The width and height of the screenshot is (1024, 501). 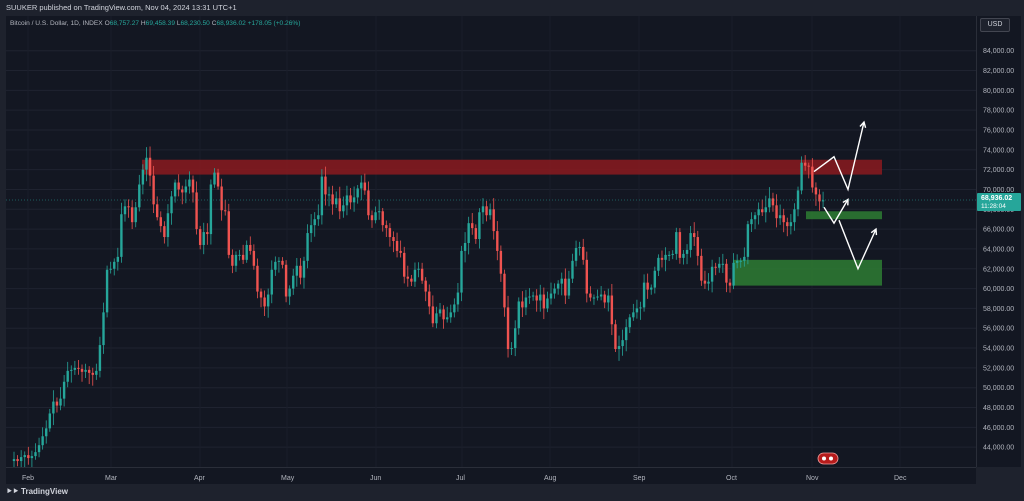 I want to click on y-tick-label: 48,000.00, so click(x=998, y=408).